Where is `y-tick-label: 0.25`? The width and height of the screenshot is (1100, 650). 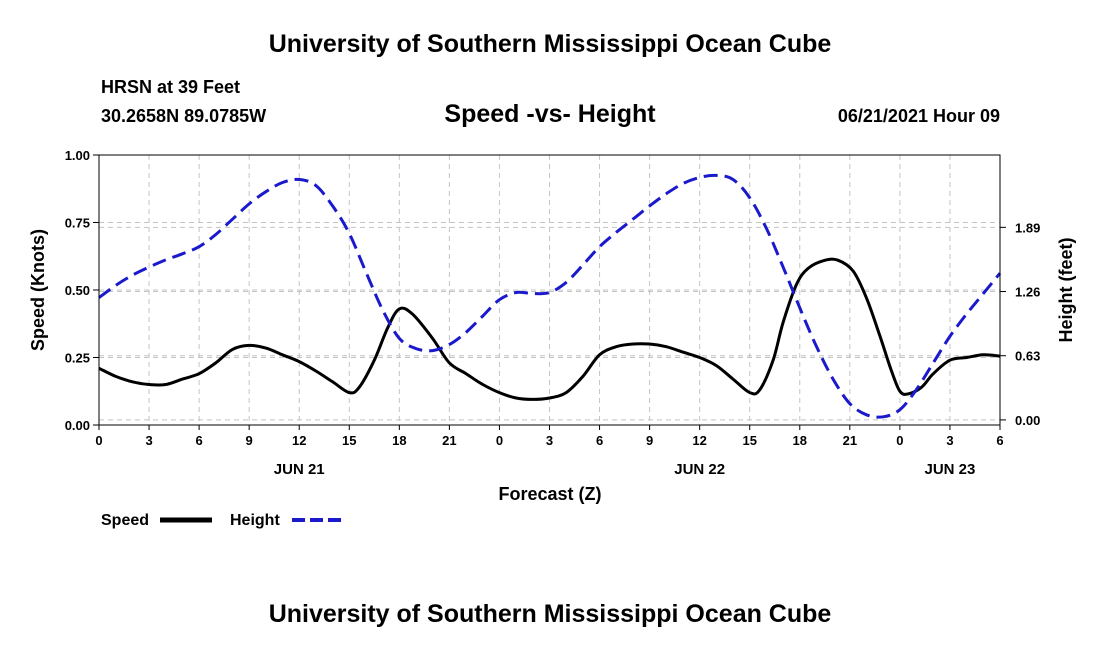
y-tick-label: 0.25 is located at coordinates (77, 358).